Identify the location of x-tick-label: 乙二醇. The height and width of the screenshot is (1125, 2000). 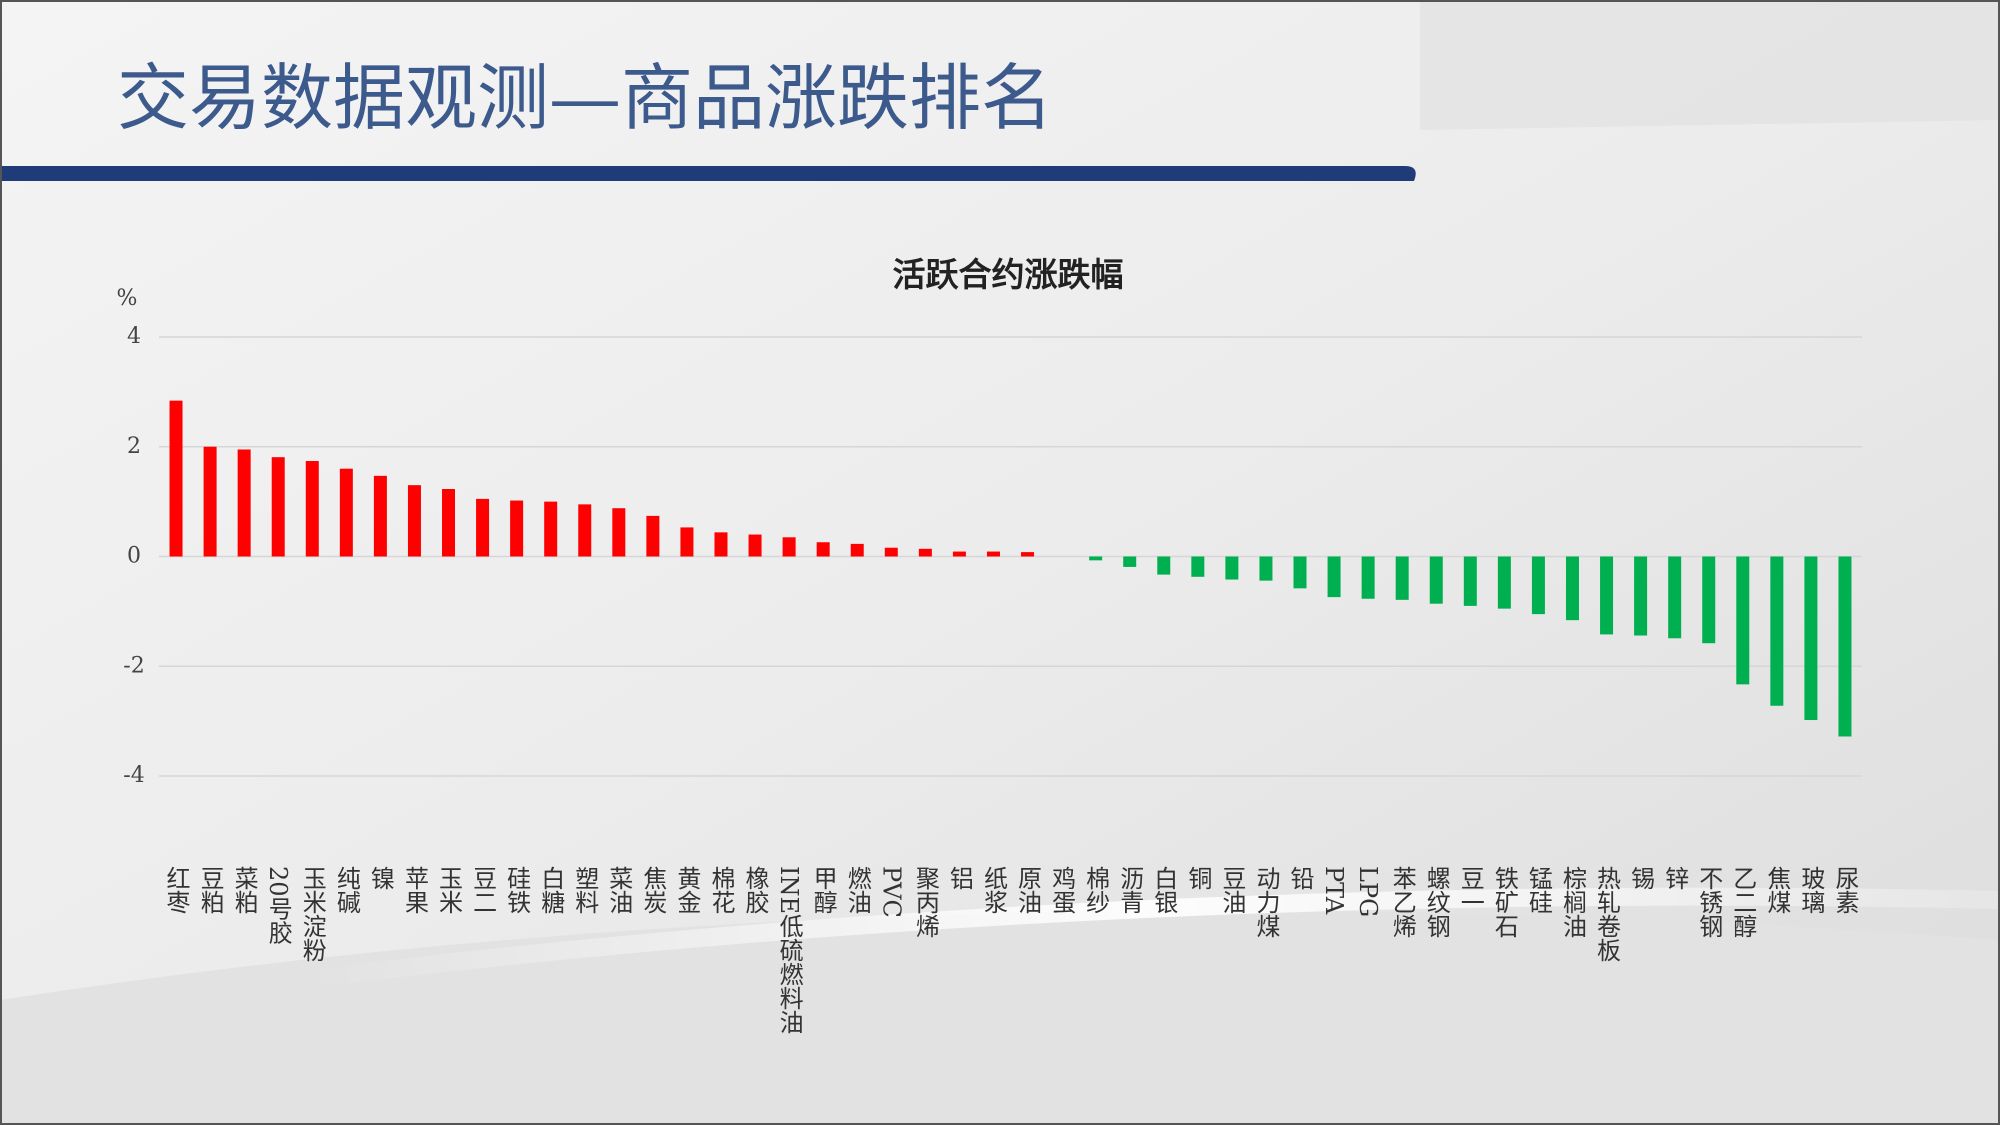
(1743, 902).